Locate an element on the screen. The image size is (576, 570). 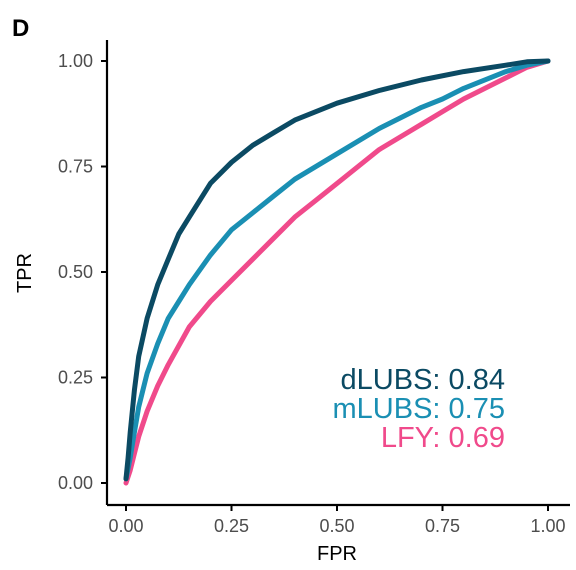
x-axis-title: FPR is located at coordinates (337, 554).